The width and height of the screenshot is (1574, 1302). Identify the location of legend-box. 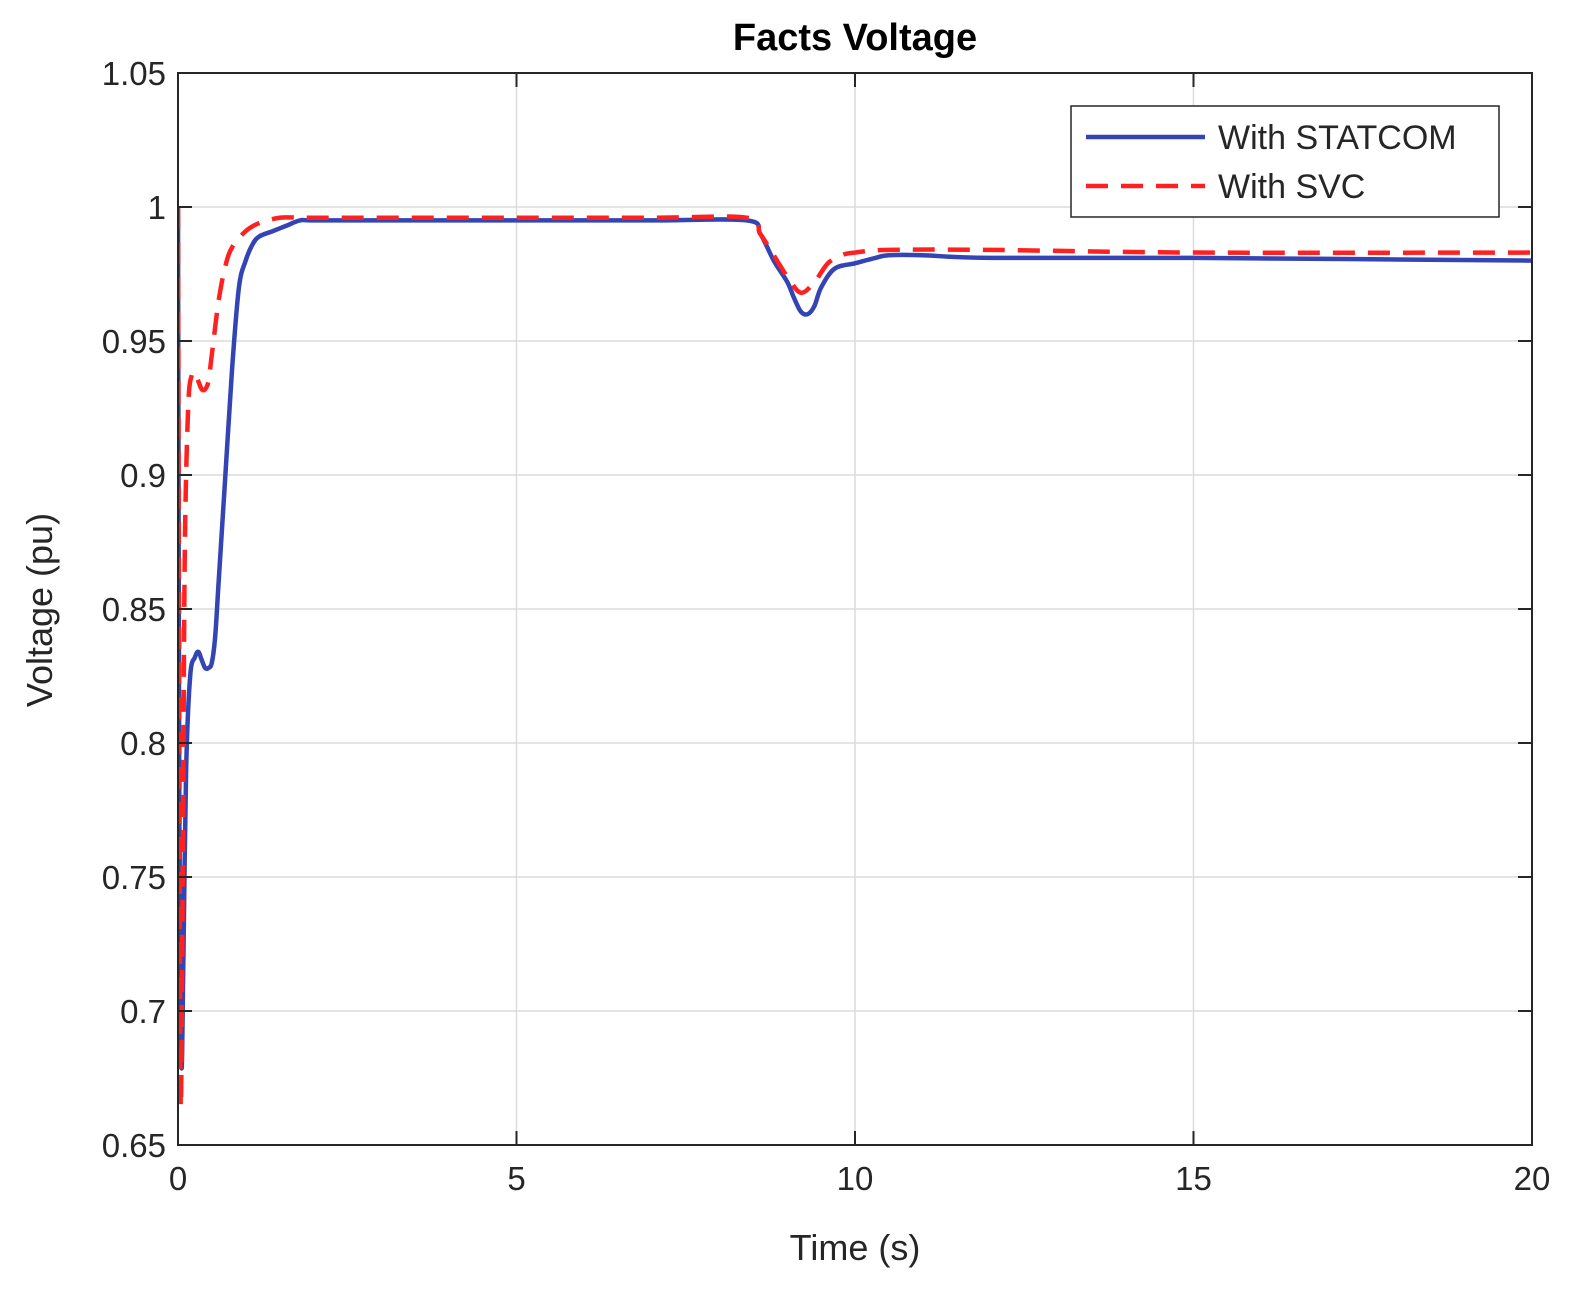
(1285, 161).